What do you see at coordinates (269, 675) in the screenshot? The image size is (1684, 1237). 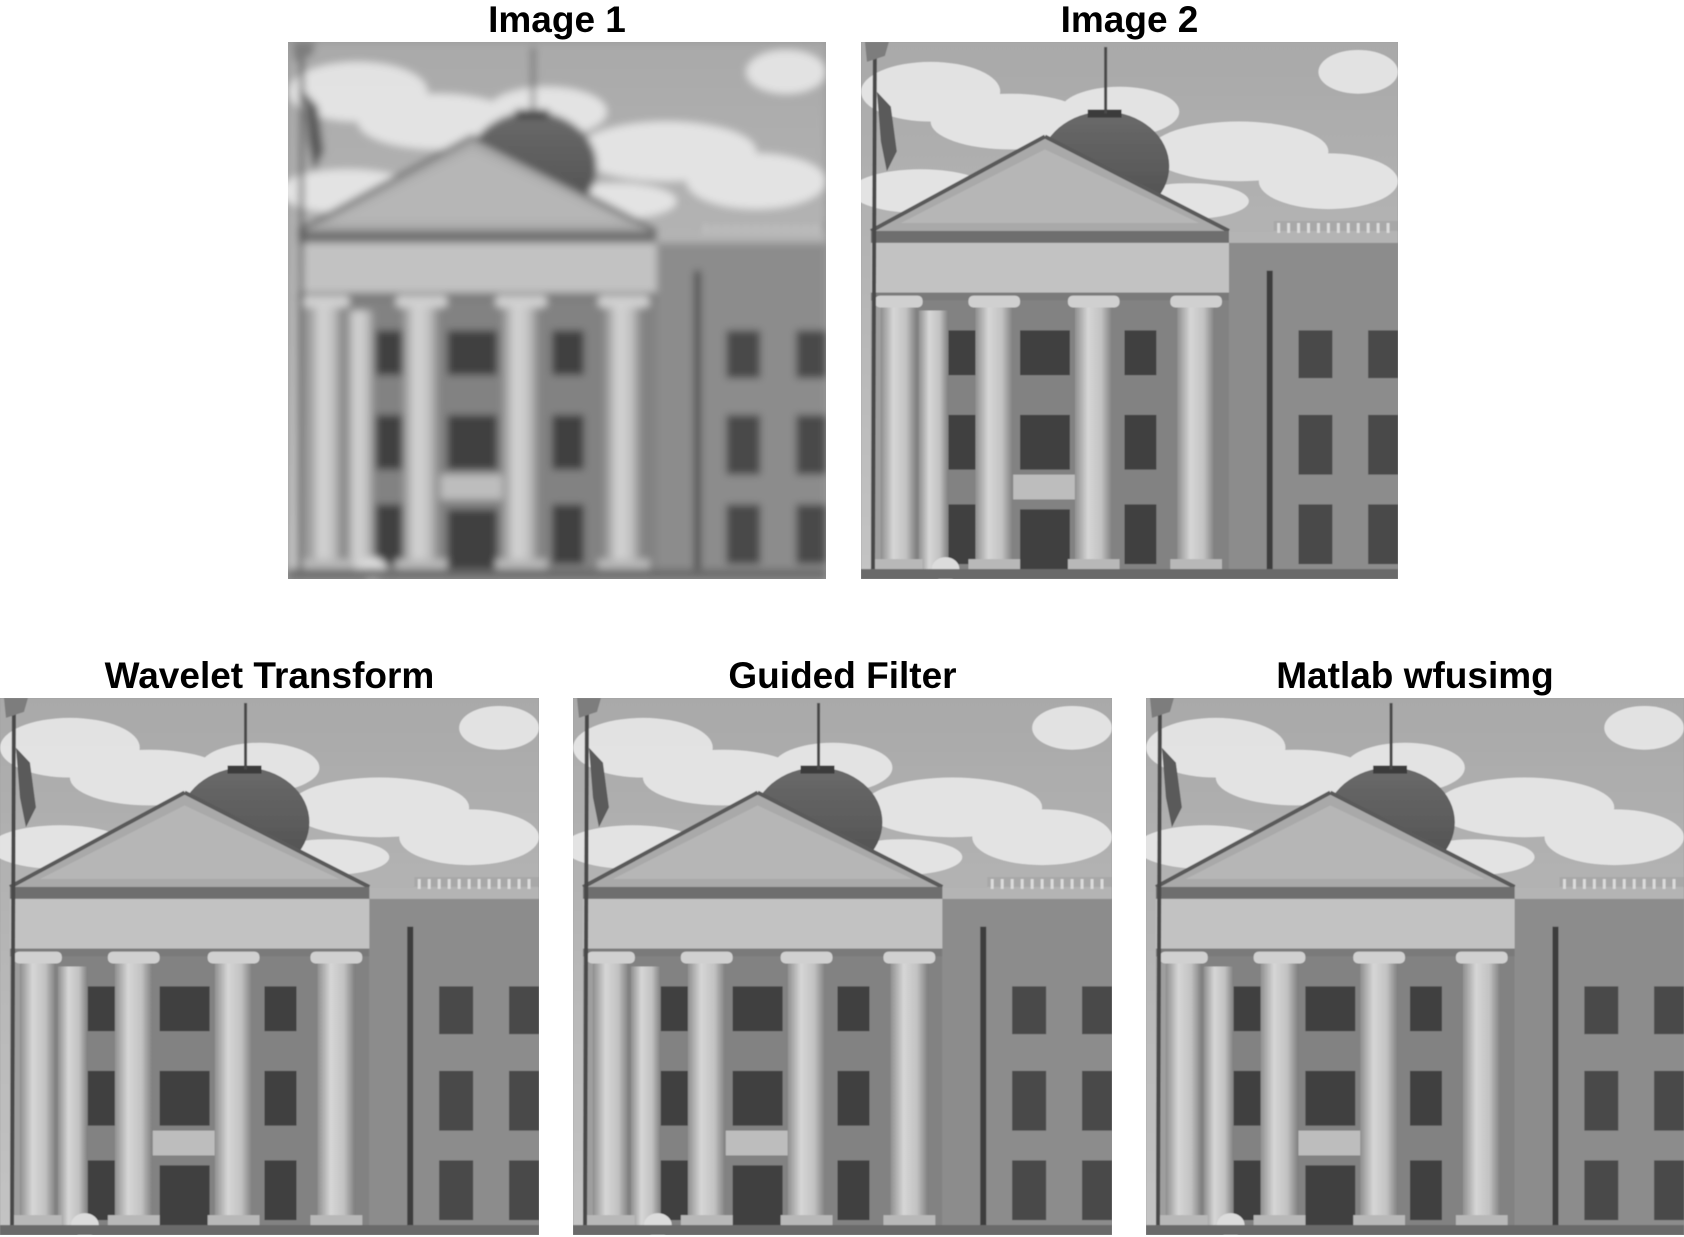 I see `panel-title: Wavelet Transform` at bounding box center [269, 675].